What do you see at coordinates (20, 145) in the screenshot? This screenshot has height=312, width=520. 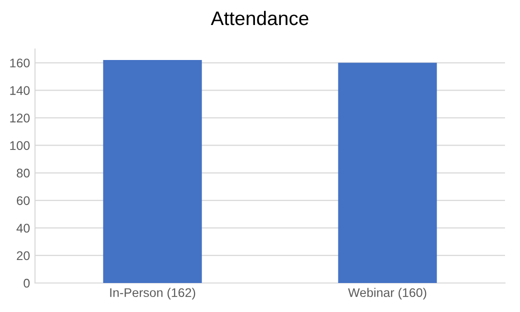 I see `y-tick-label: 100` at bounding box center [20, 145].